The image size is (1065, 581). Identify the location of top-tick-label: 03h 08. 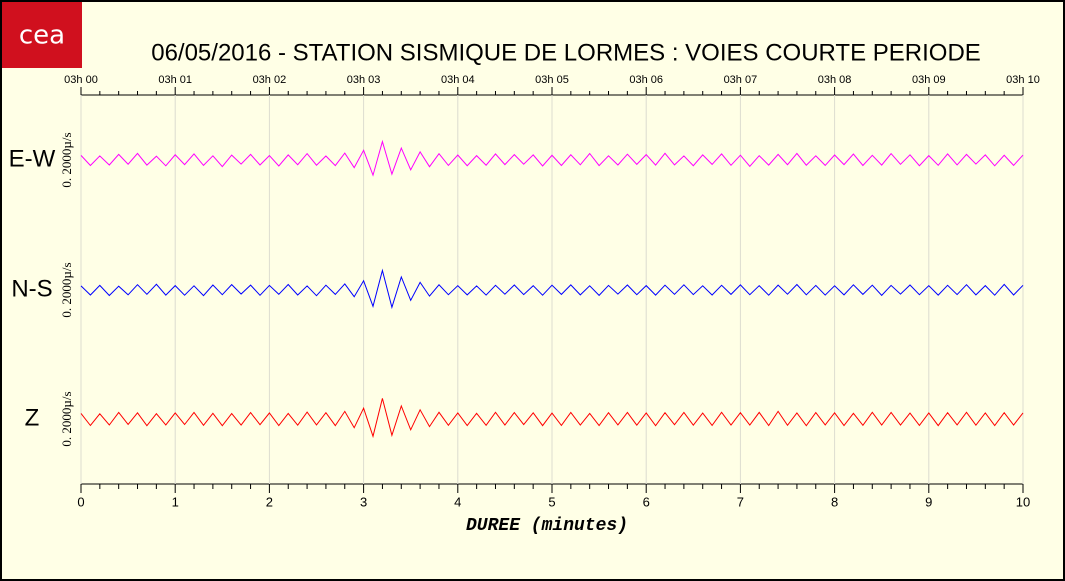
(835, 80).